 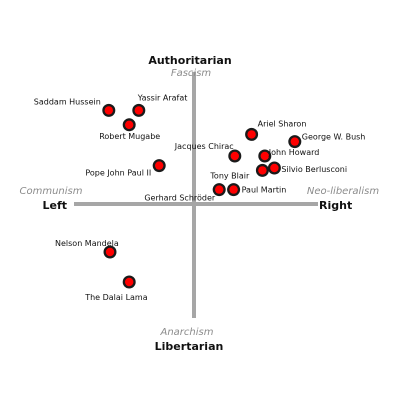 I want to click on scatter-point-ariel-sharon, so click(x=252, y=134).